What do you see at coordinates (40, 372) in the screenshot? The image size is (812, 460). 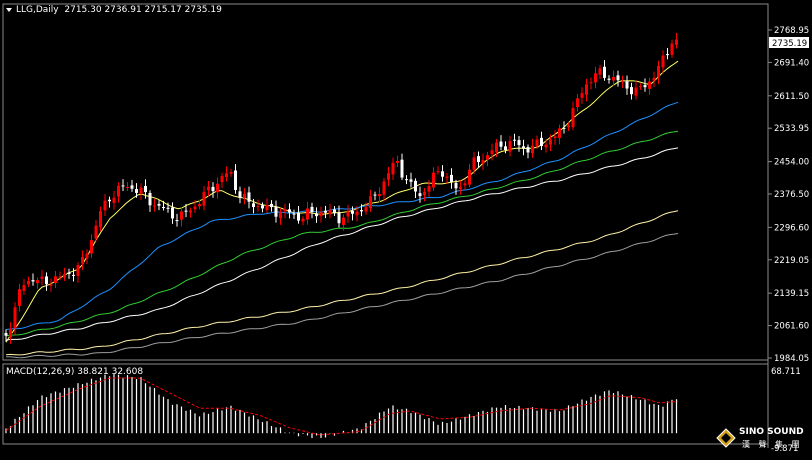 I see `macd-indicator-label: MACD(12,26,9)` at bounding box center [40, 372].